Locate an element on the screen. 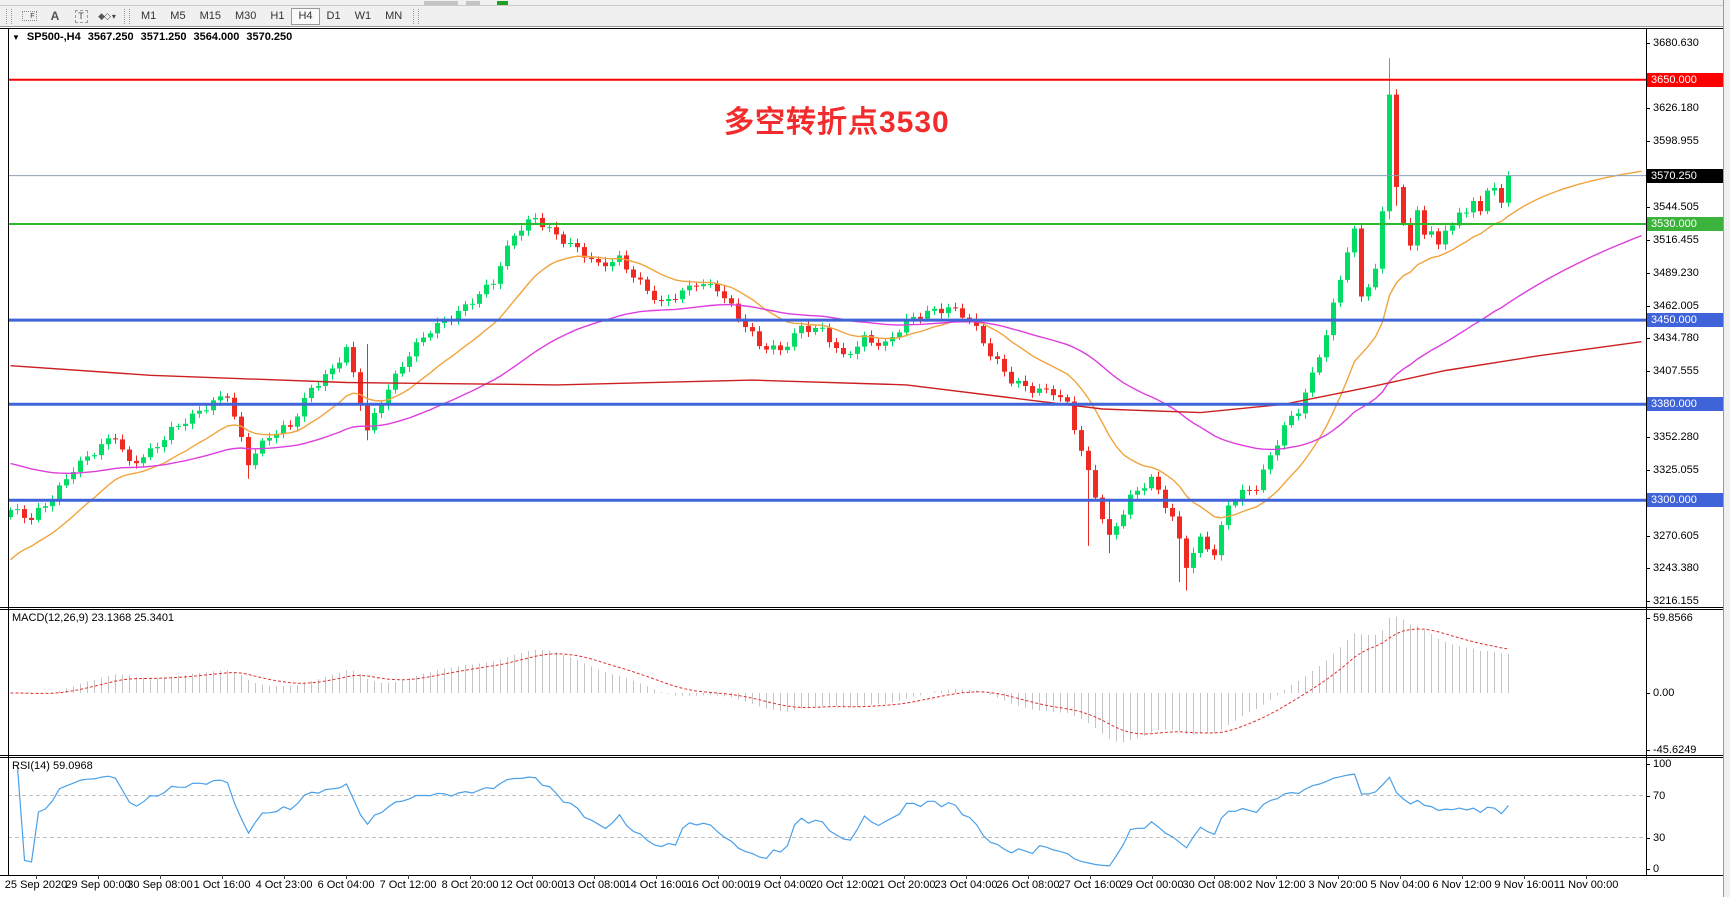  window-right-edge is located at coordinates (1726, 448).